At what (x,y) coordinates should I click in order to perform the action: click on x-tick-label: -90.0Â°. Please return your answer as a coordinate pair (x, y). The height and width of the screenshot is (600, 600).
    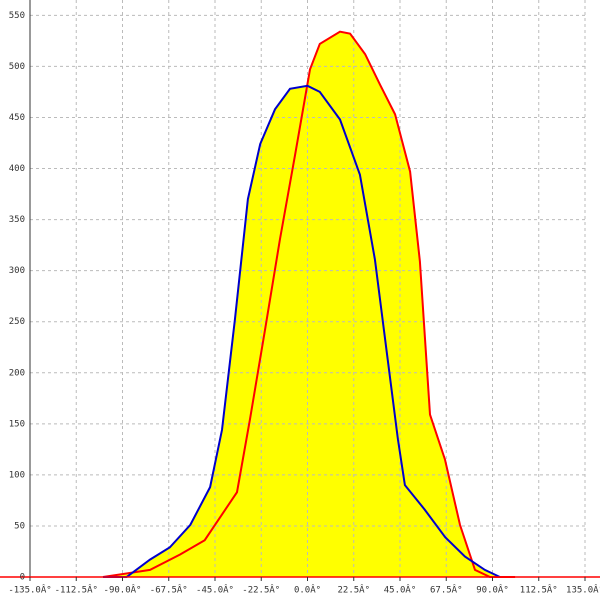
    Looking at the image, I should click on (123, 590).